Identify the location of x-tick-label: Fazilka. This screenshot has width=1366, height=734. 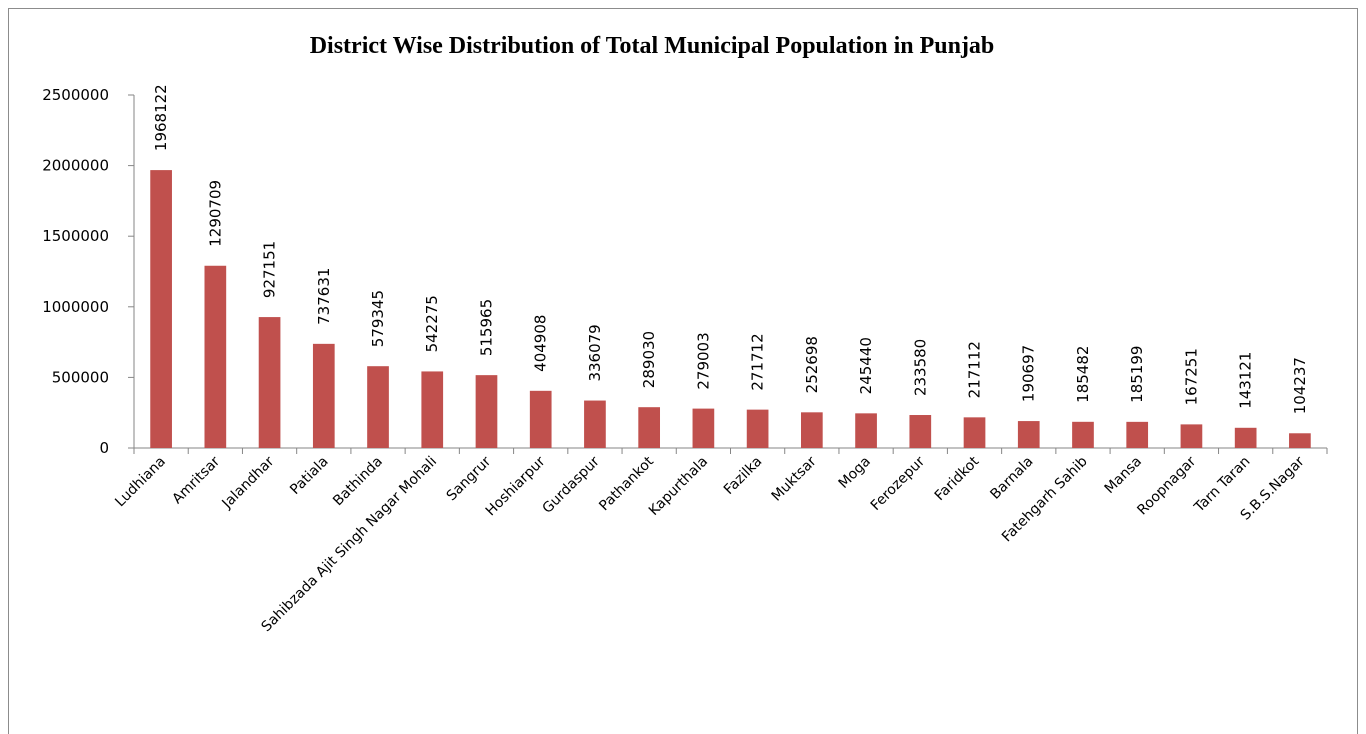
(743, 476).